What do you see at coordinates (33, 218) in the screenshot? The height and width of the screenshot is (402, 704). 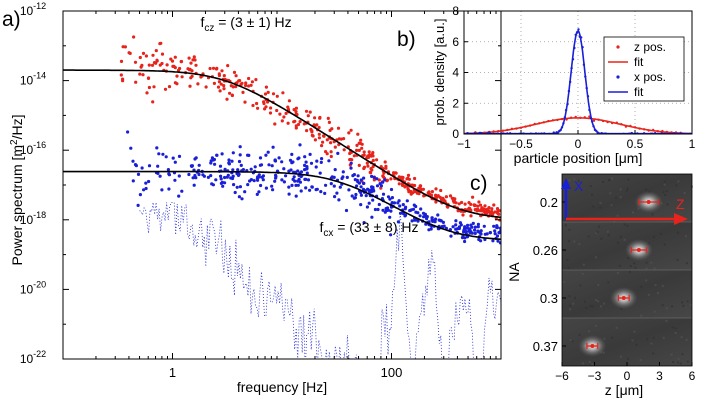 I see `spectrum-y-tick-label: 10-18` at bounding box center [33, 218].